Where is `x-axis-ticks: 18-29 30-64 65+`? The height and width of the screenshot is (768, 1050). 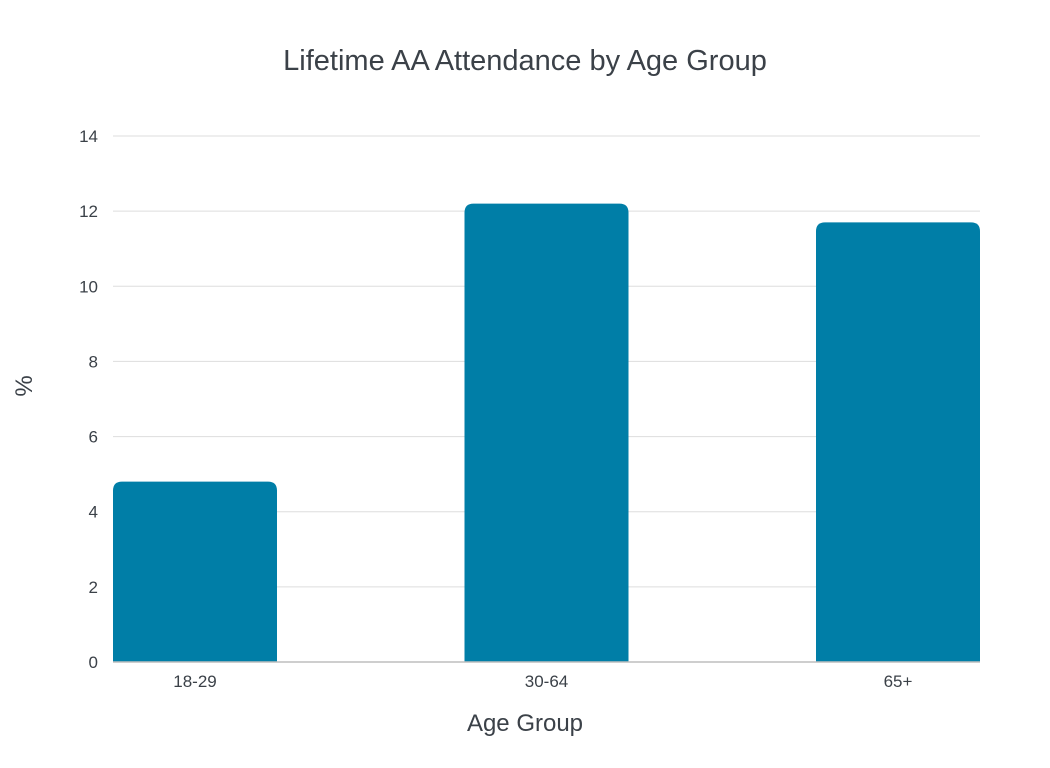
x-axis-ticks: 18-29 30-64 65+ is located at coordinates (542, 681).